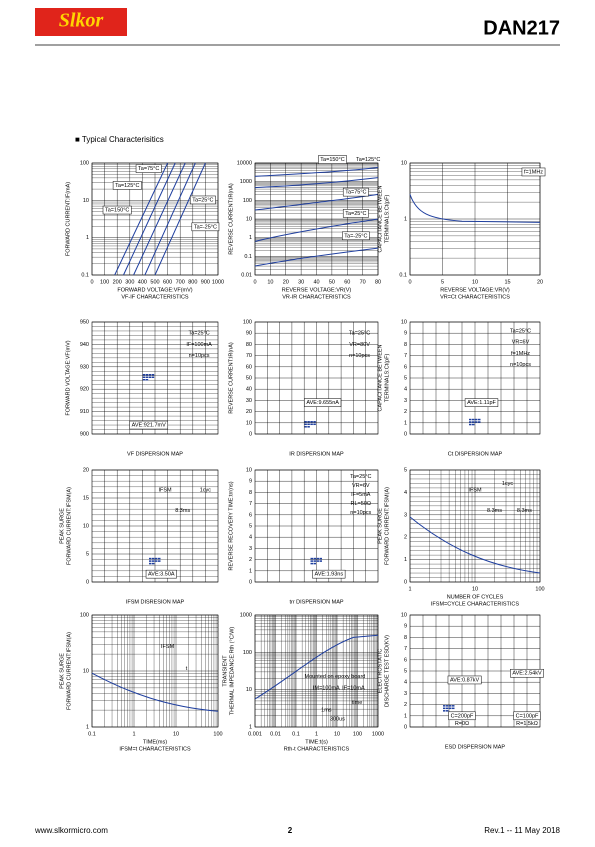  What do you see at coordinates (527, 716) in the screenshot?
I see `annotation: C=100pF` at bounding box center [527, 716].